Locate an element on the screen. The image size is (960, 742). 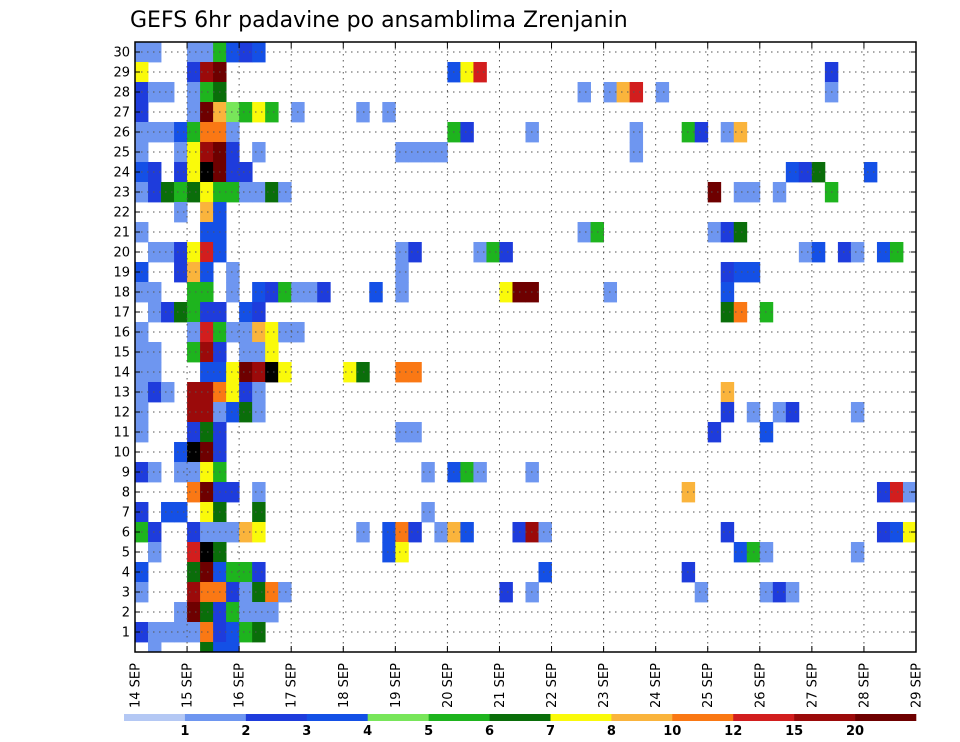
x-tick-label: 18 SEP is located at coordinates (344, 685).